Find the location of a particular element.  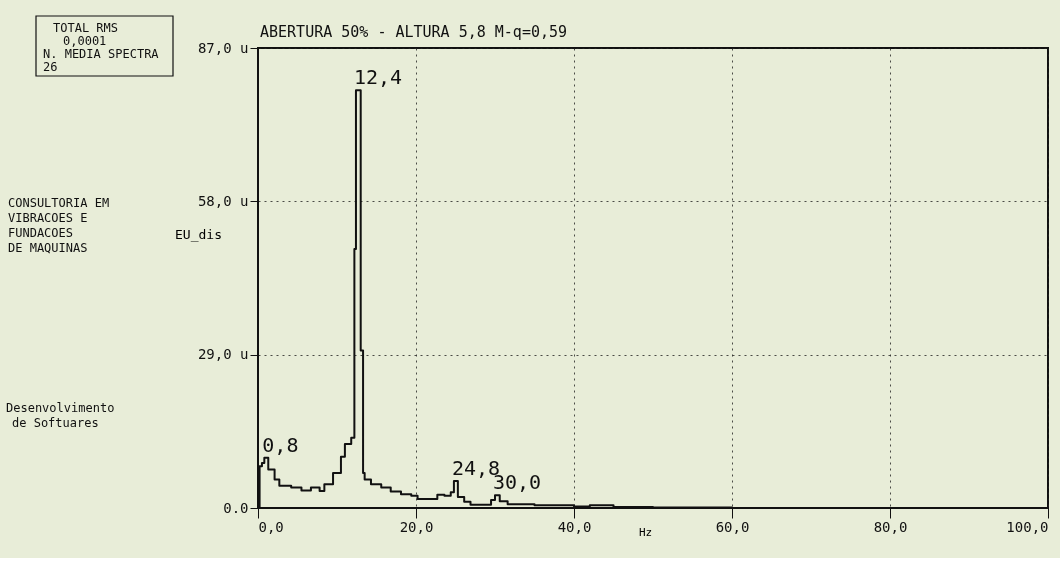

text: 26 is located at coordinates (50, 67).